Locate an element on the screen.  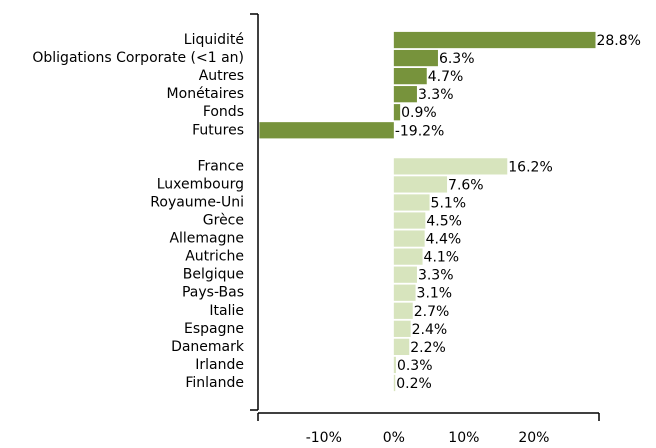
y-tick-label: Grèce is located at coordinates (223, 221).